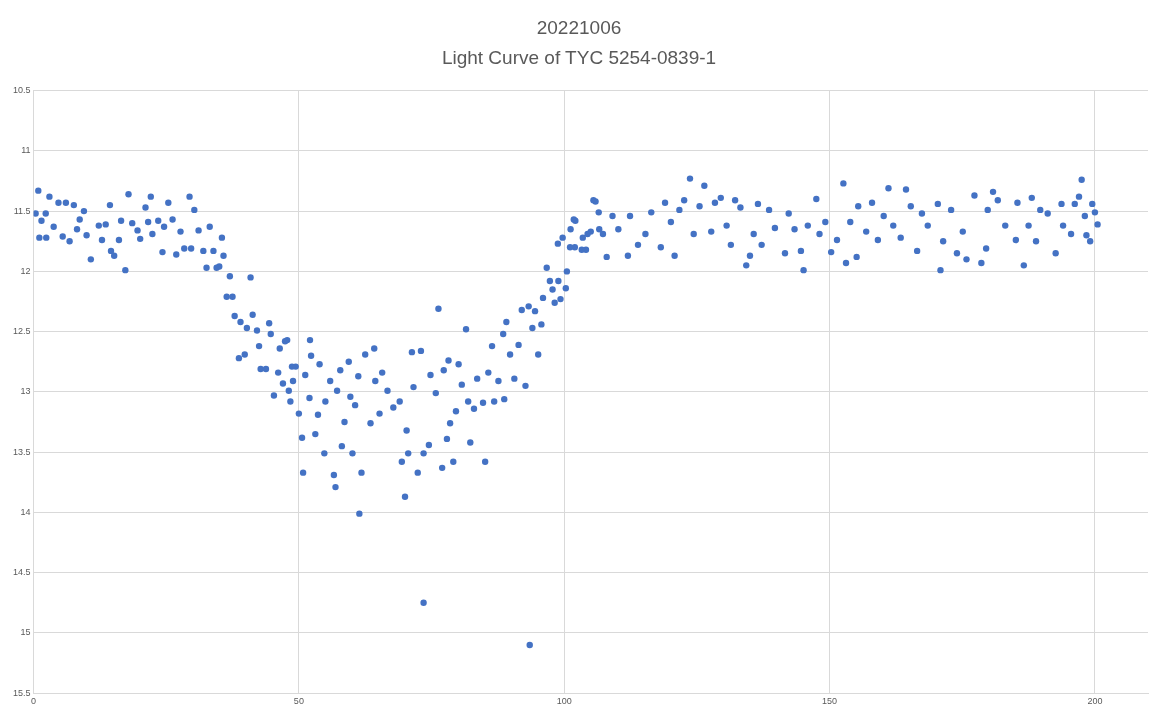 The height and width of the screenshot is (715, 1165). I want to click on y-tick-label: 15.5, so click(21, 692).